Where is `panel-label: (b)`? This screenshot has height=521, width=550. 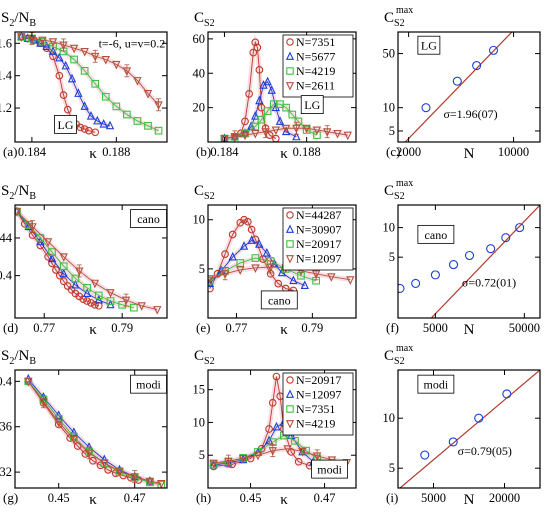
panel-label: (b) is located at coordinates (203, 151).